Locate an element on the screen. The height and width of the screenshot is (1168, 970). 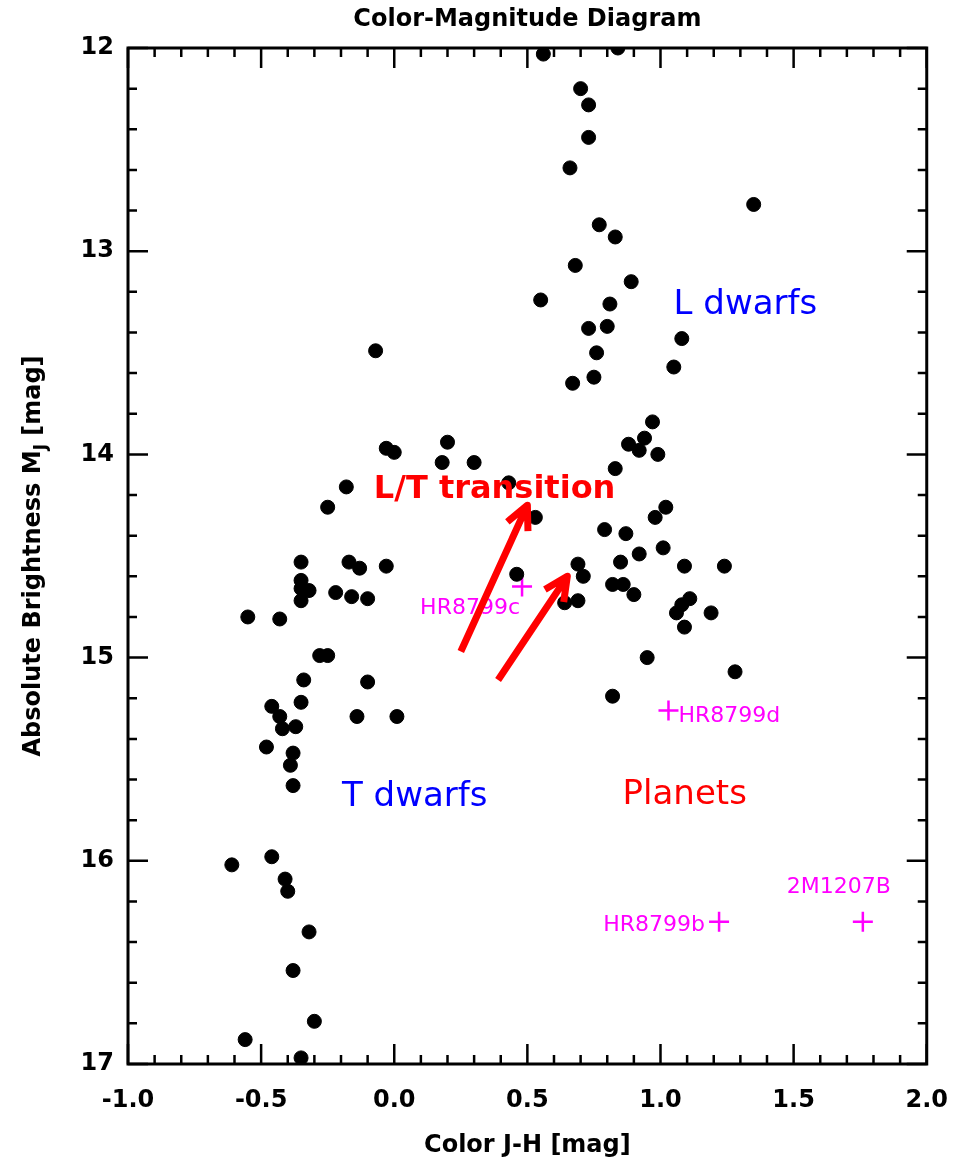
annotation: L/T transition is located at coordinates (494, 487).